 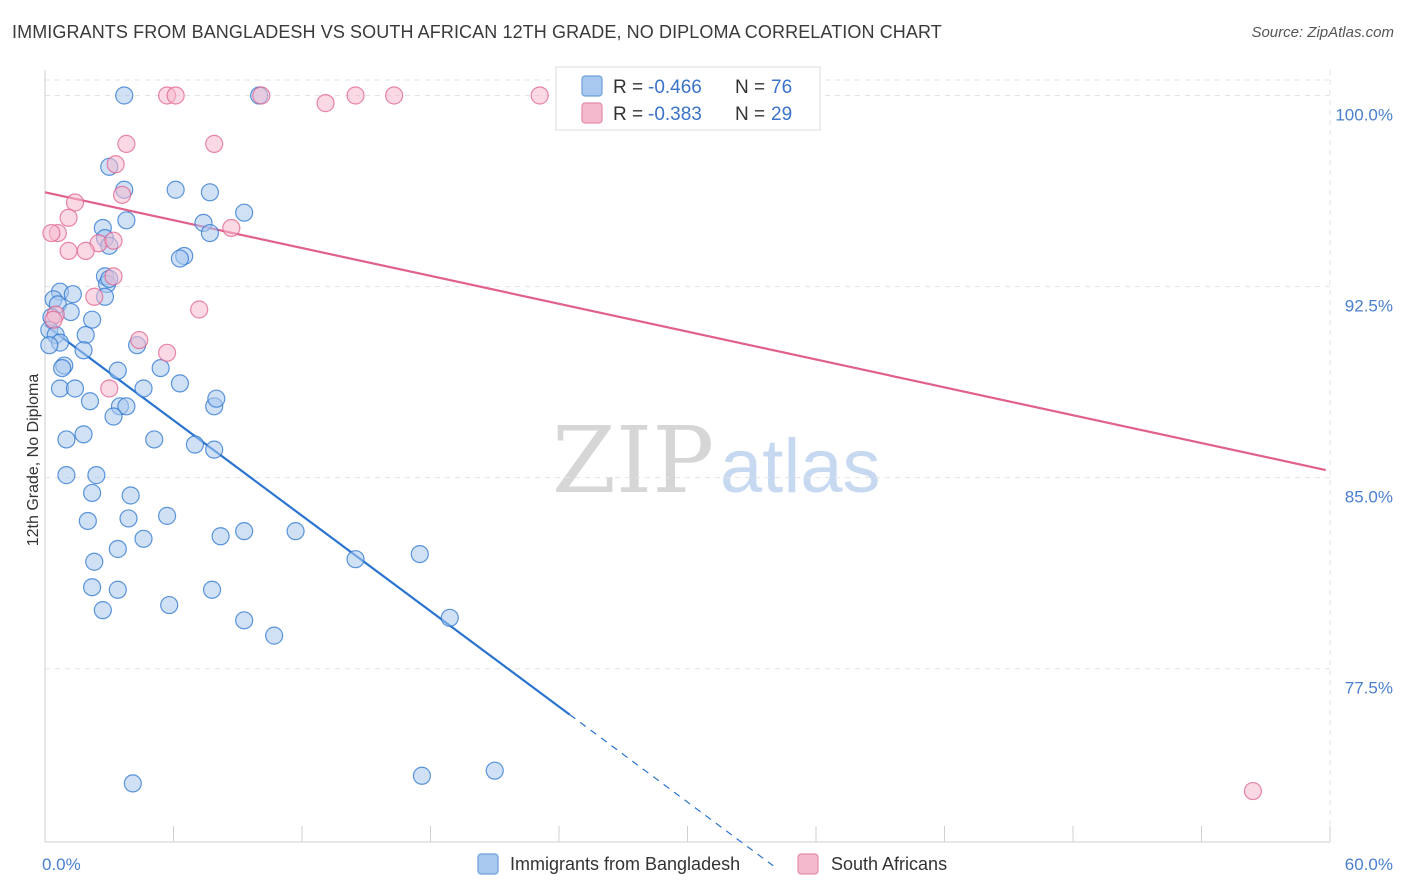 What do you see at coordinates (781, 87) in the screenshot?
I see `stats-n-value-bangladesh: 76` at bounding box center [781, 87].